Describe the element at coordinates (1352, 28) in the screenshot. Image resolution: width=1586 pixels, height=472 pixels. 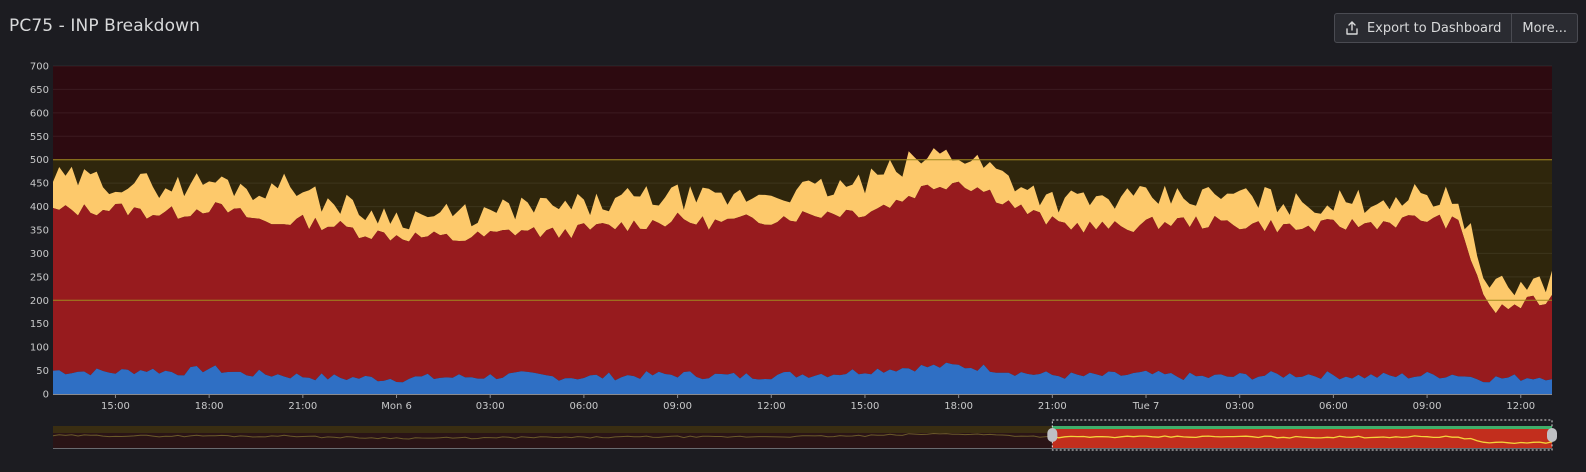
I see `export-icon` at that location.